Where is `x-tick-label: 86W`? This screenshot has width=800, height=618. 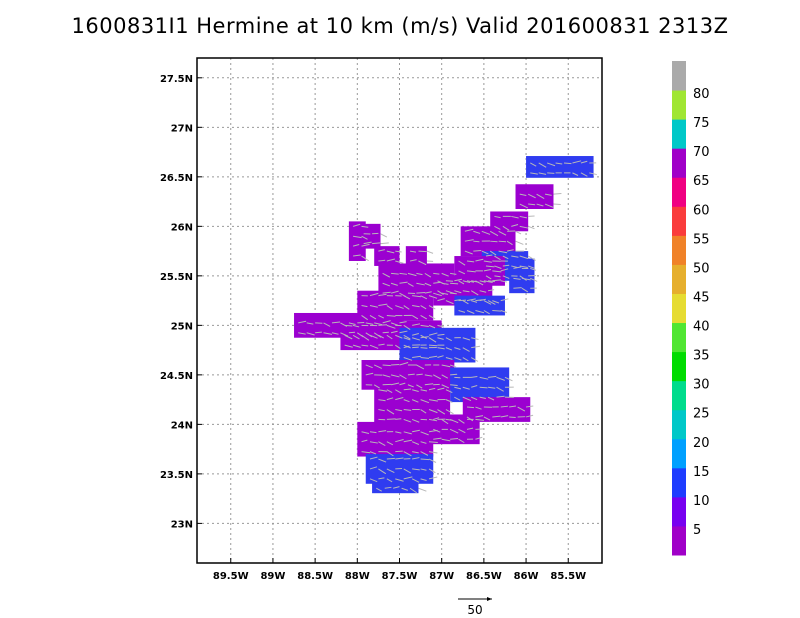
x-tick-label: 86W is located at coordinates (526, 576).